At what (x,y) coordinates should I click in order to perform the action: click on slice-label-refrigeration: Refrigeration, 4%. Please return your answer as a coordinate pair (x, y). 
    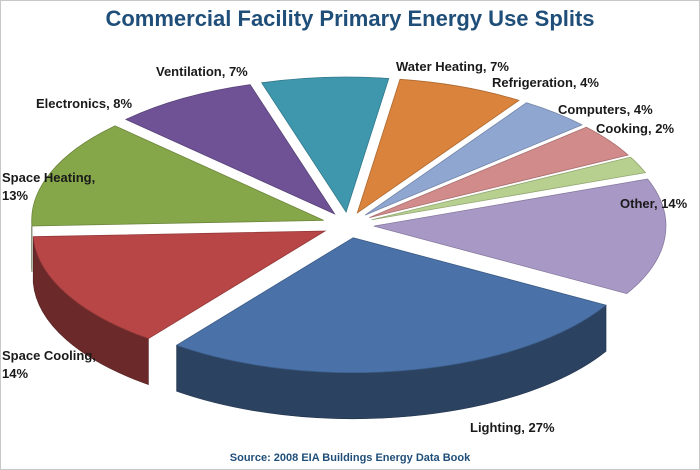
    Looking at the image, I should click on (545, 82).